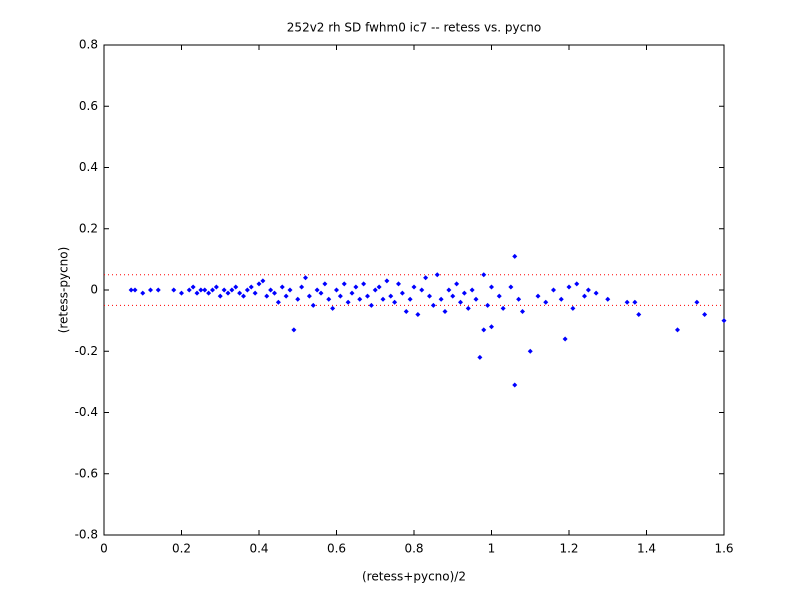 This screenshot has width=800, height=600. What do you see at coordinates (723, 549) in the screenshot?
I see `x-tick-label: 1.6` at bounding box center [723, 549].